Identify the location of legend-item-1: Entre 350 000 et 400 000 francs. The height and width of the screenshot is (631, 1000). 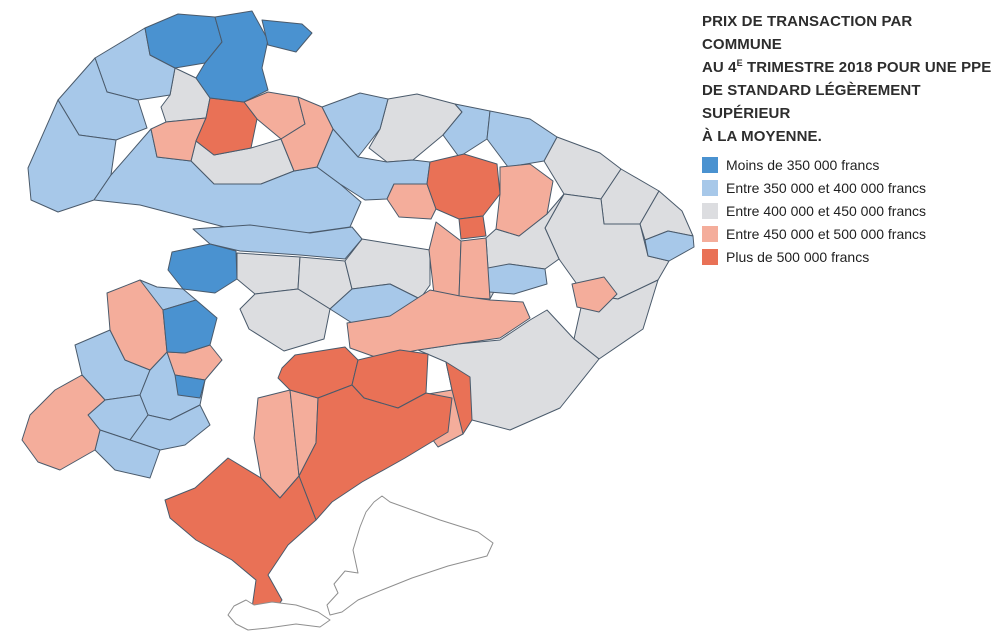
(848, 188).